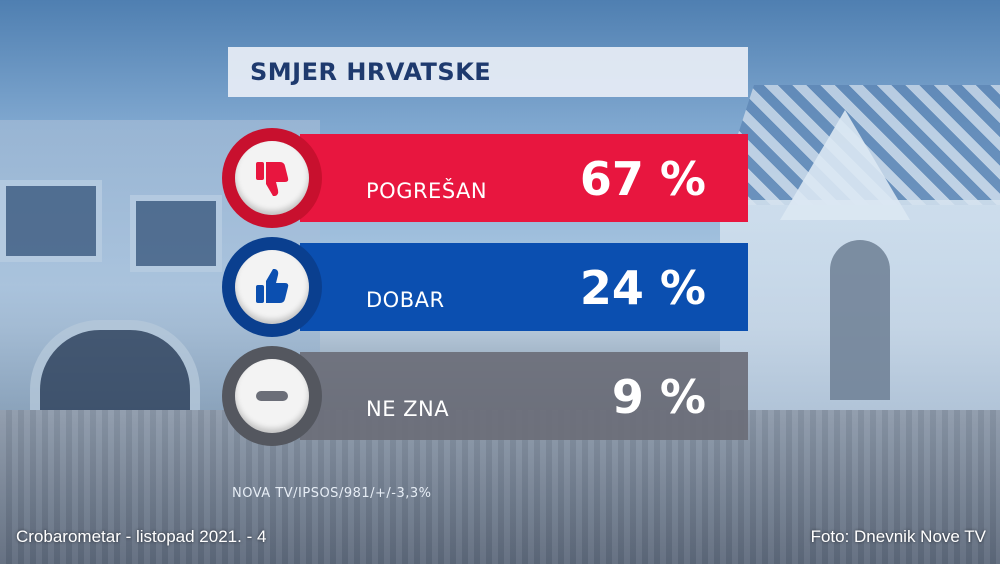 The image size is (1000, 564). Describe the element at coordinates (658, 397) in the screenshot. I see `bar-value-3: 9 %` at that location.